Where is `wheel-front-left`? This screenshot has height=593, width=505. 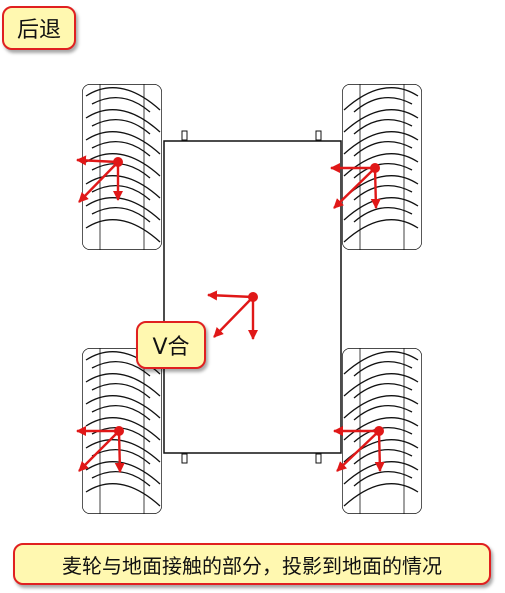 wheel-front-left is located at coordinates (122, 167).